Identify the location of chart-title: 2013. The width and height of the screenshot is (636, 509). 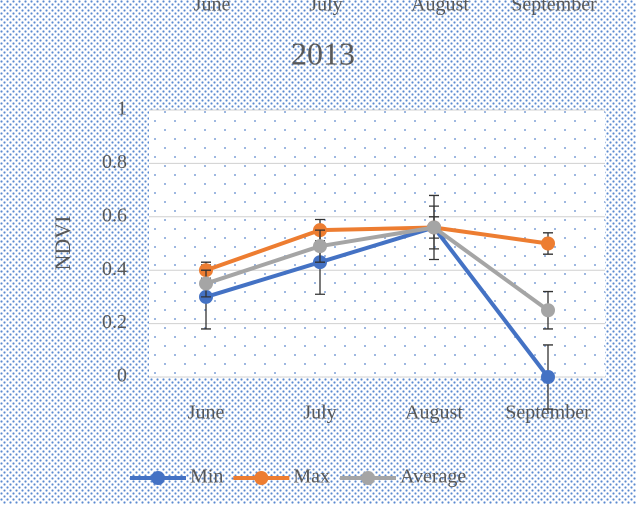
(323, 53).